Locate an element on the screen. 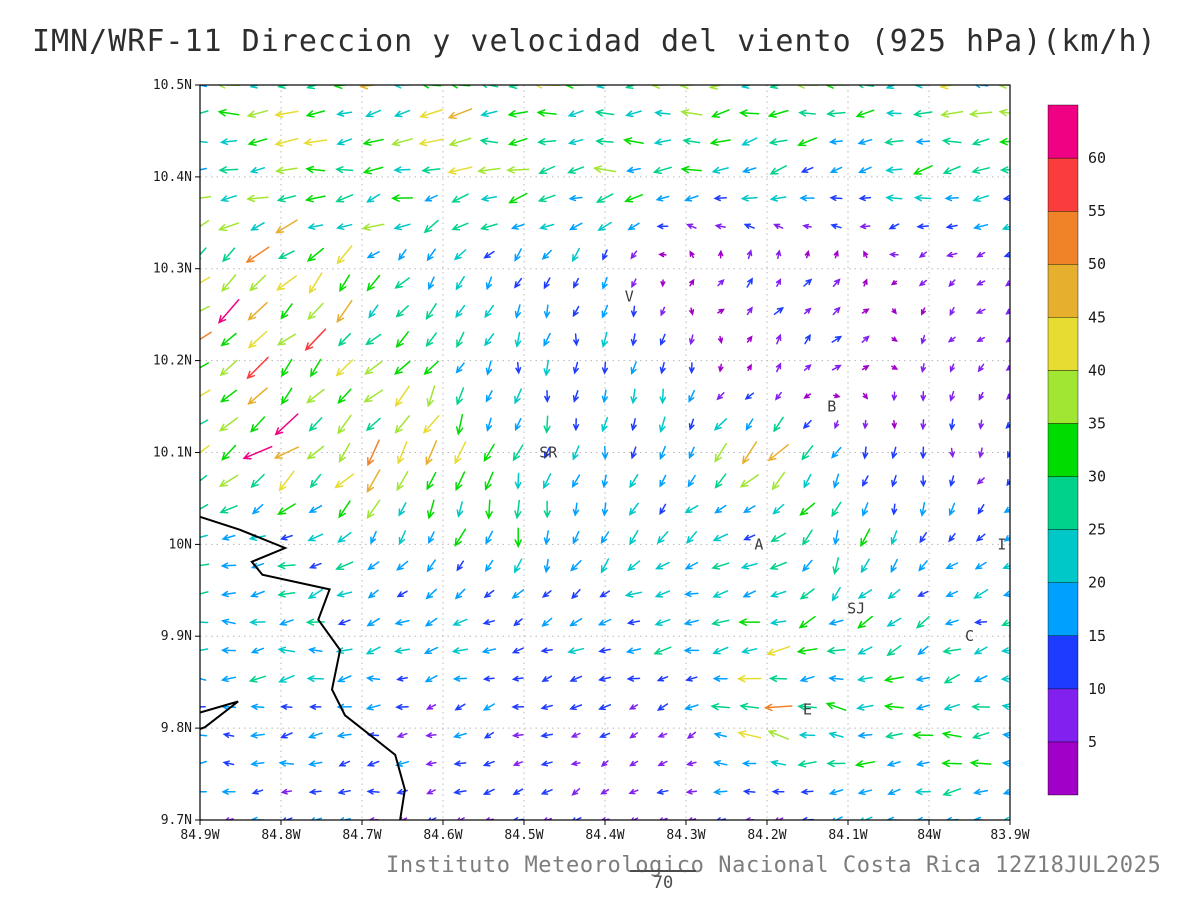 The image size is (1200, 900). station-label-I: I is located at coordinates (1001, 544).